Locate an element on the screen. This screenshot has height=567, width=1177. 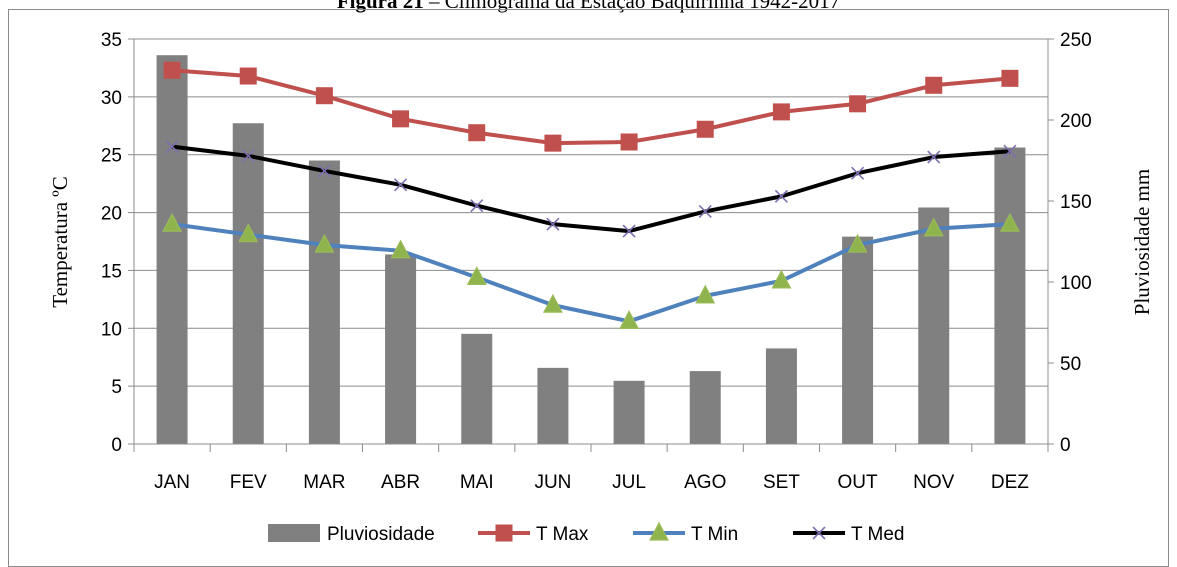
t-med-point-jul is located at coordinates (629, 231).